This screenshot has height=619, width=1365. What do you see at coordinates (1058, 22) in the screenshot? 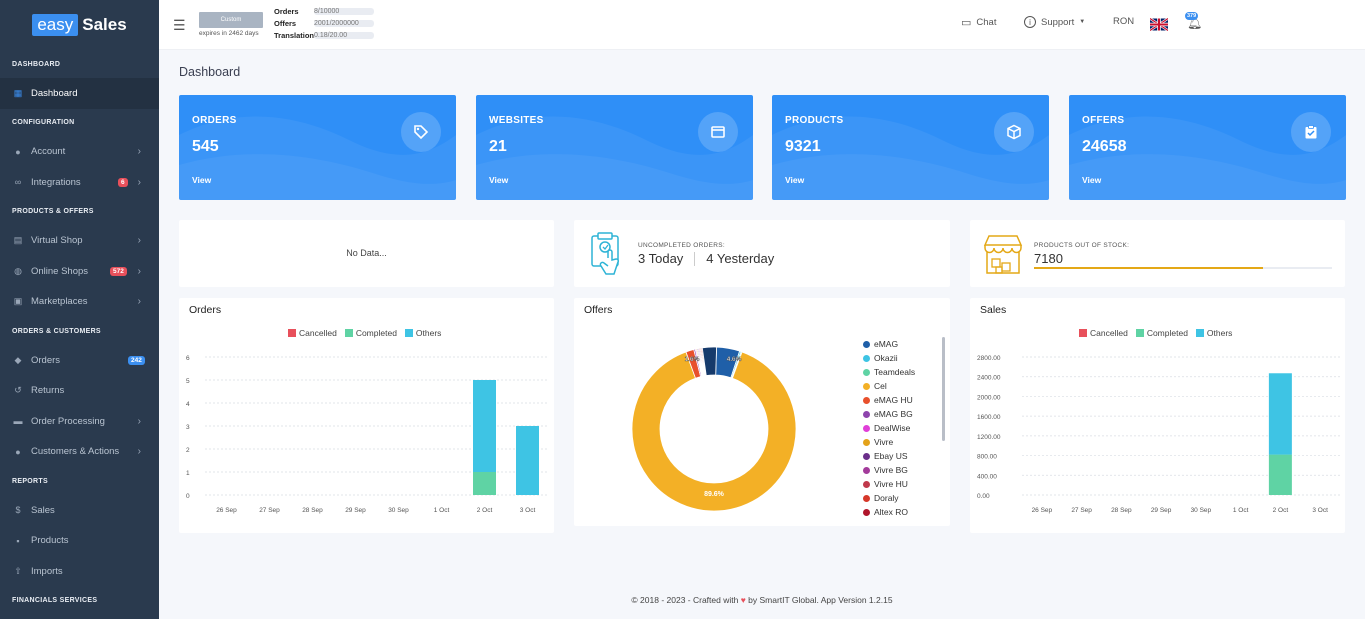
I see `support-label: Support` at bounding box center [1058, 22].